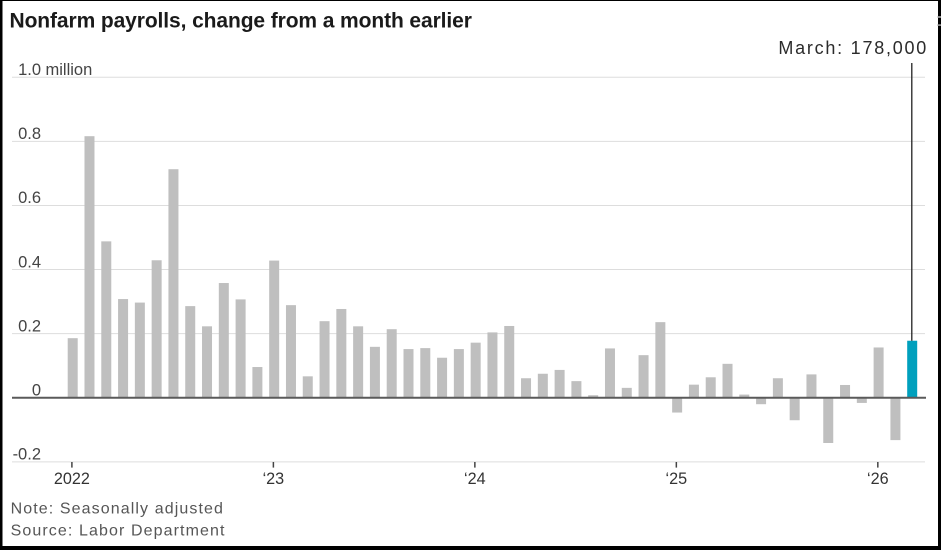 This screenshot has width=941, height=555. What do you see at coordinates (475, 479) in the screenshot?
I see `svg-text: ‘24` at bounding box center [475, 479].